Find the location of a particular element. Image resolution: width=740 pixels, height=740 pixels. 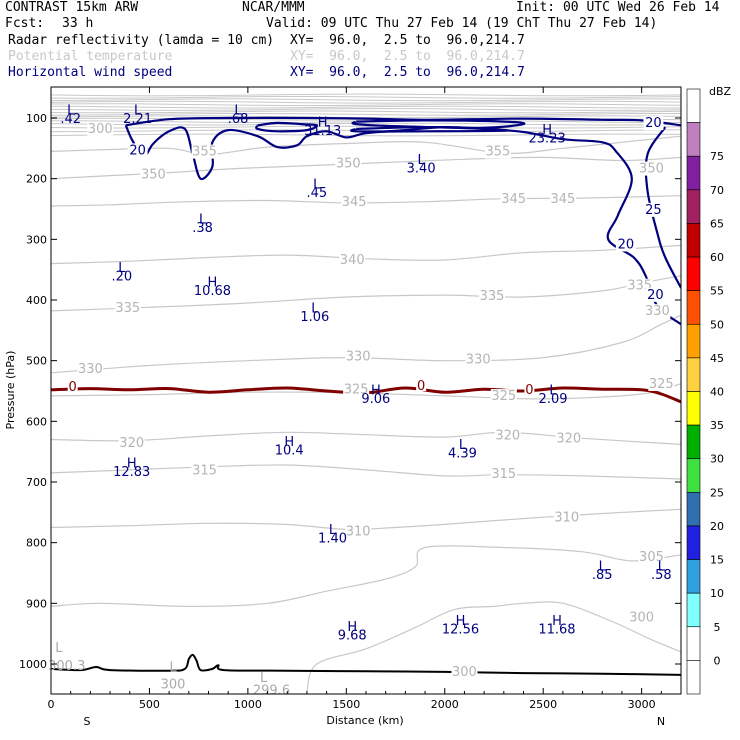

colorbar-level-label: 25 is located at coordinates (717, 492).